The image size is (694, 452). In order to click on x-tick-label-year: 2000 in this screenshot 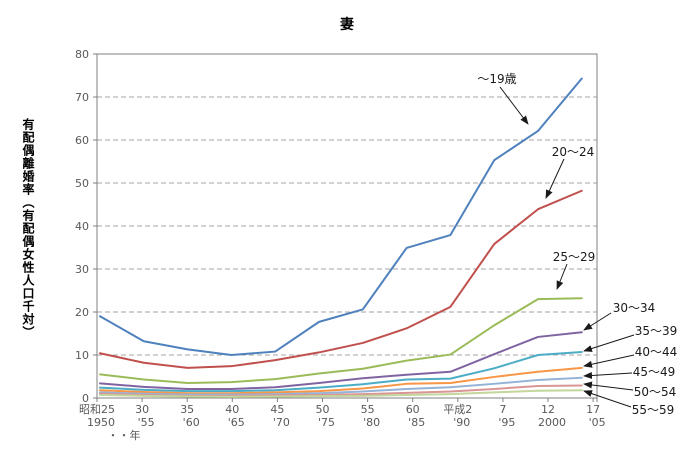, I will do `click(552, 422)`.